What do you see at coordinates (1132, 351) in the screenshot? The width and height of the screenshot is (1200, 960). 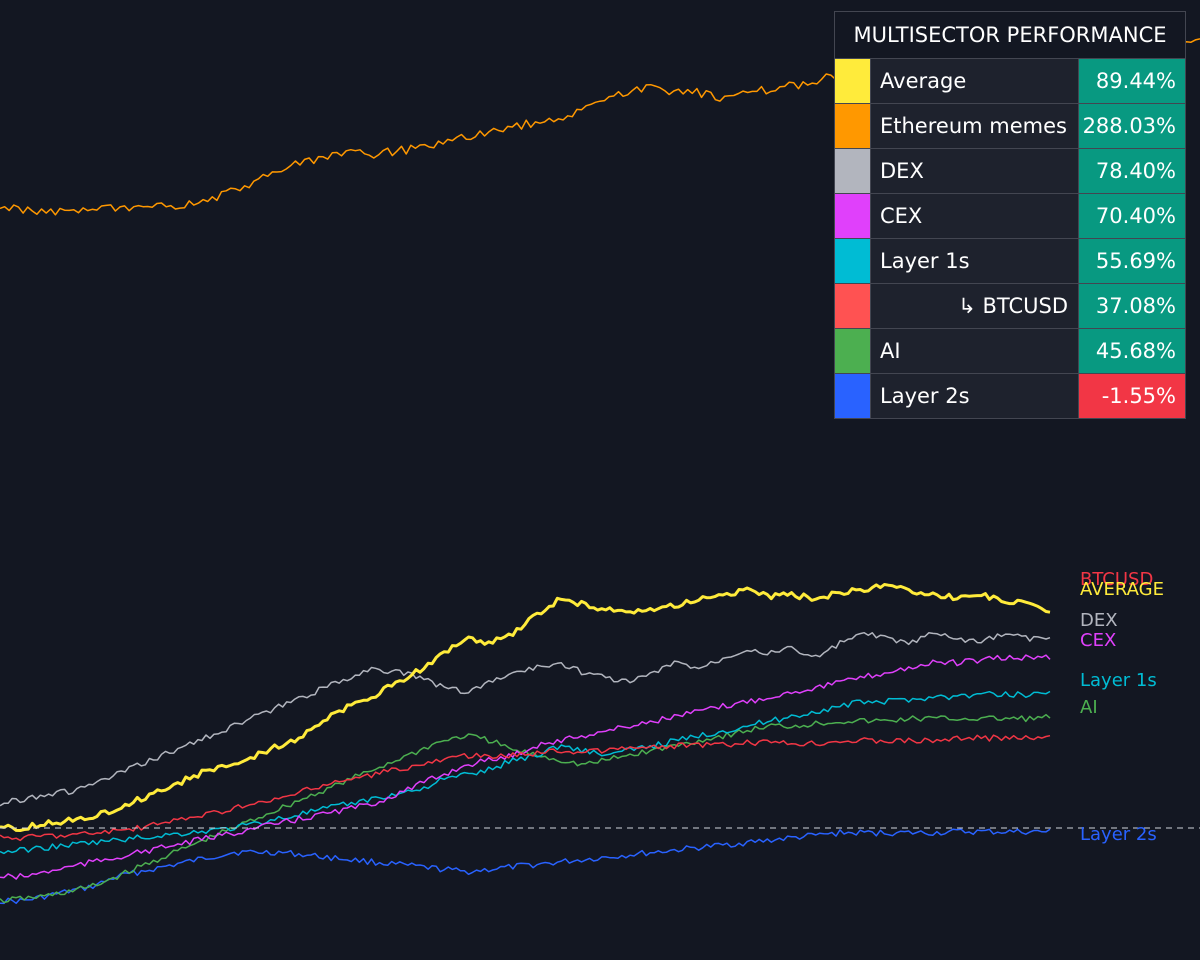 I see `row-value: 45.68%` at bounding box center [1132, 351].